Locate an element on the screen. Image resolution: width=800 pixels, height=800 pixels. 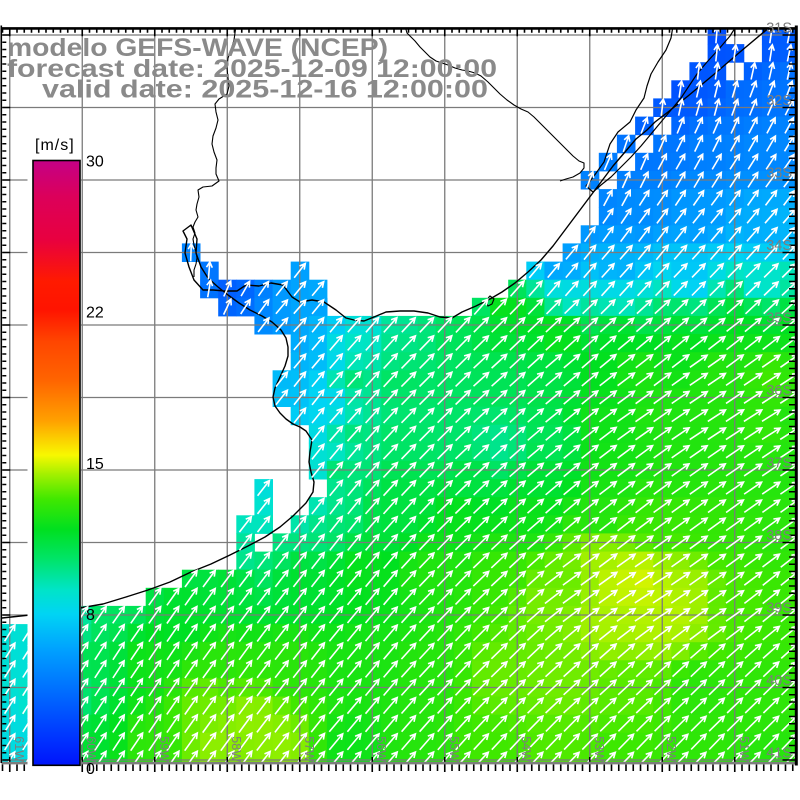
svg-text: 35S is located at coordinates (779, 319).